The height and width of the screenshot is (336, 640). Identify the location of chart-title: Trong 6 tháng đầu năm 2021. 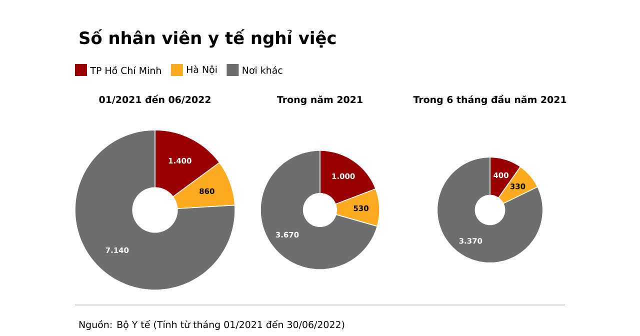
(489, 100).